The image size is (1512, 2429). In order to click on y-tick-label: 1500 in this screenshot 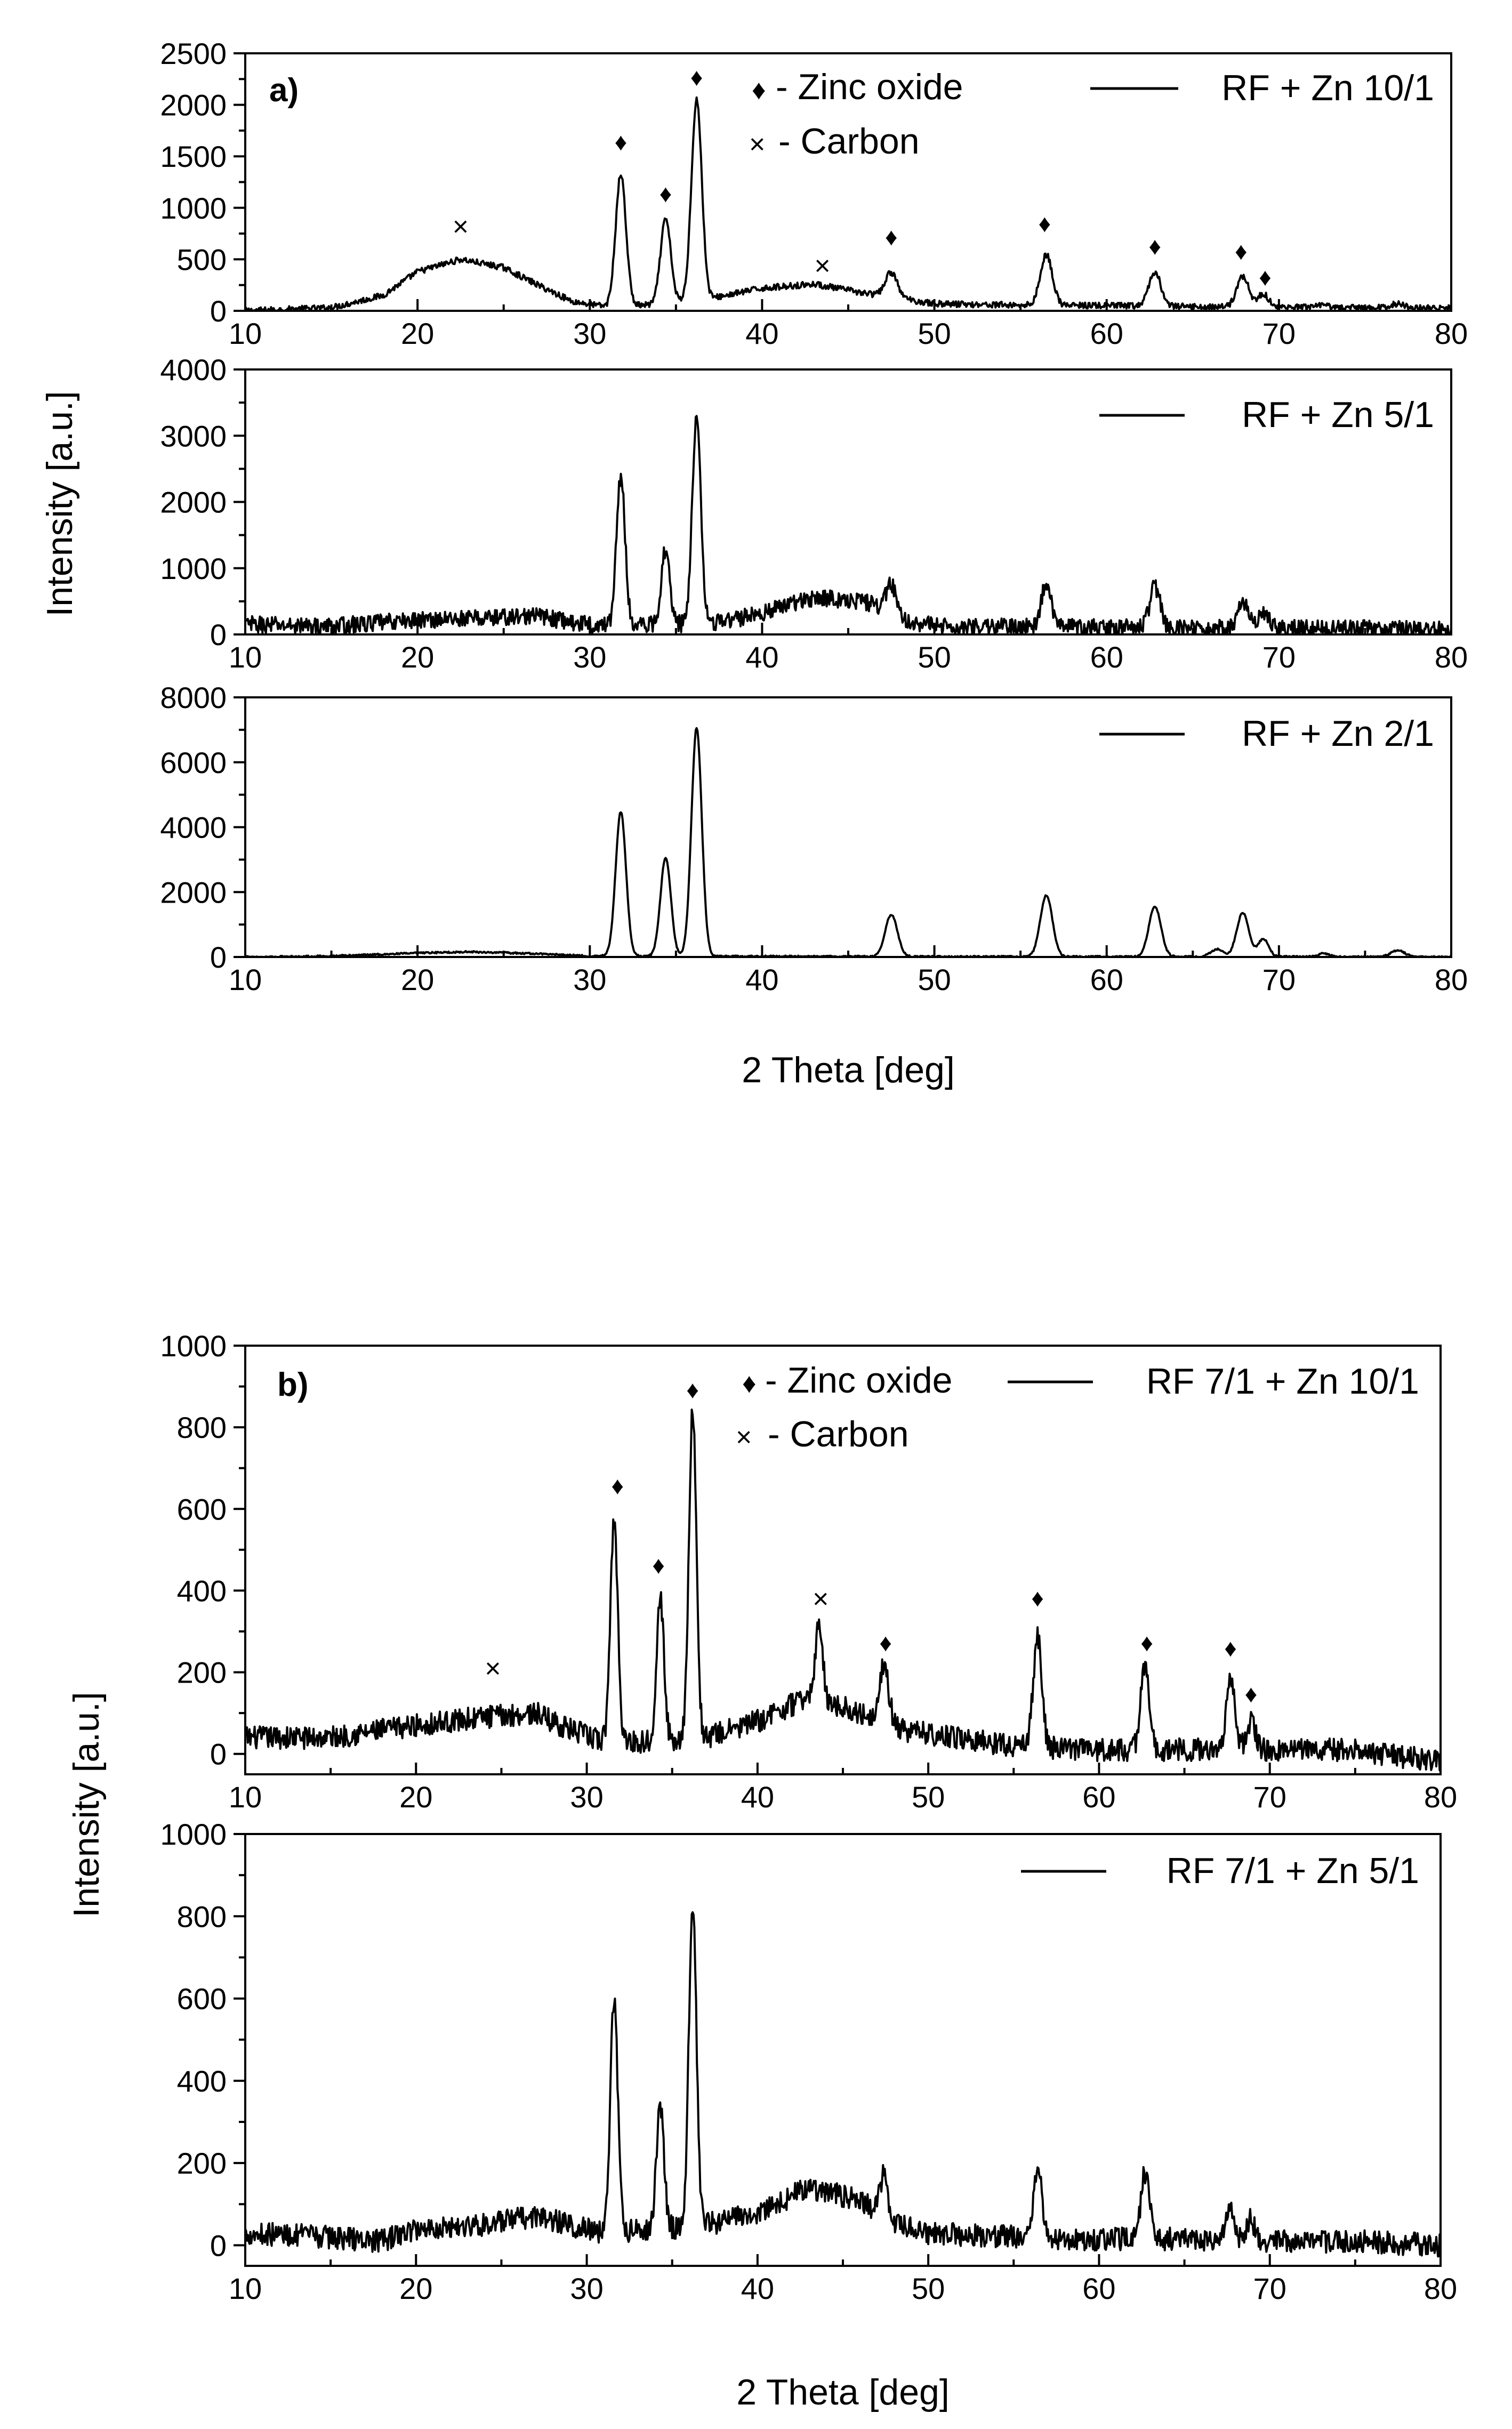, I will do `click(193, 156)`.